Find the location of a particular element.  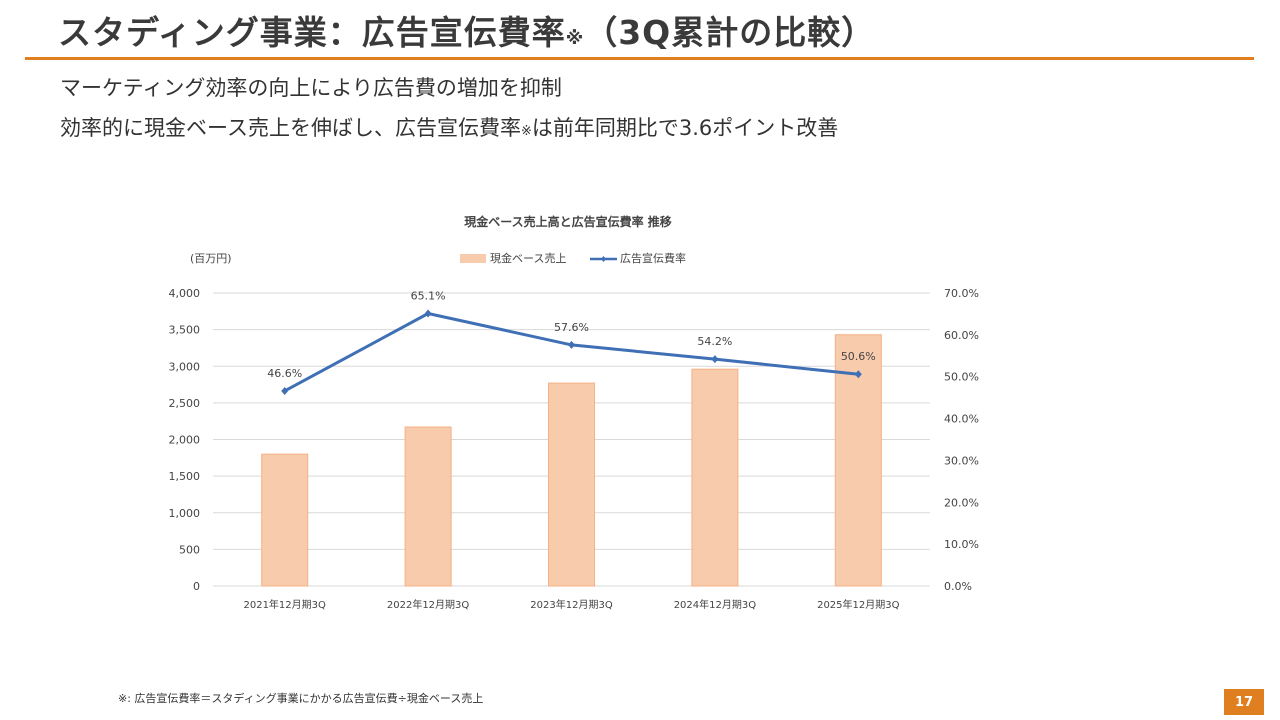

x-tick-label: 2024年12月期3Q is located at coordinates (715, 604).